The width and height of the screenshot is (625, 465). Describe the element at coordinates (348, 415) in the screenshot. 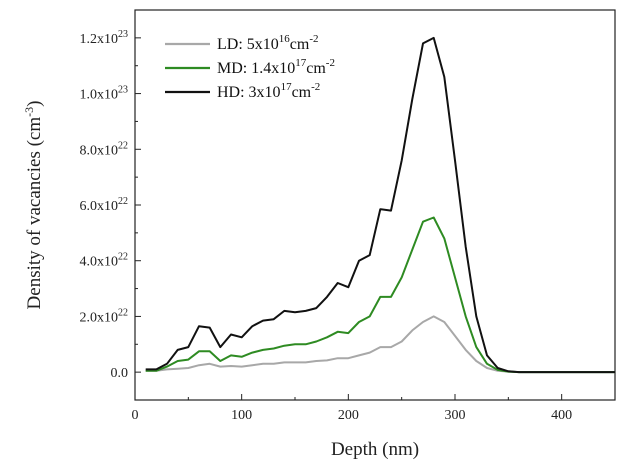

I see `x-tick-label: 200` at that location.